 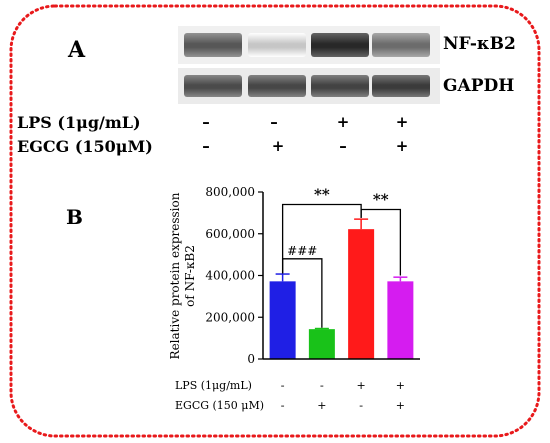 I want to click on condition-sign-2-4: +, so click(x=400, y=405).